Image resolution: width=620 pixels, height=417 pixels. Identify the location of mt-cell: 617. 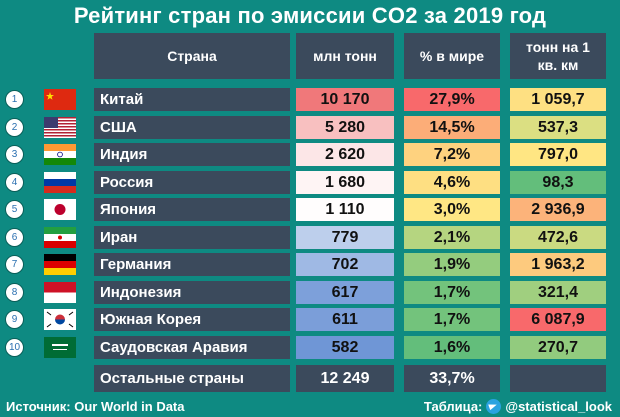
(345, 292).